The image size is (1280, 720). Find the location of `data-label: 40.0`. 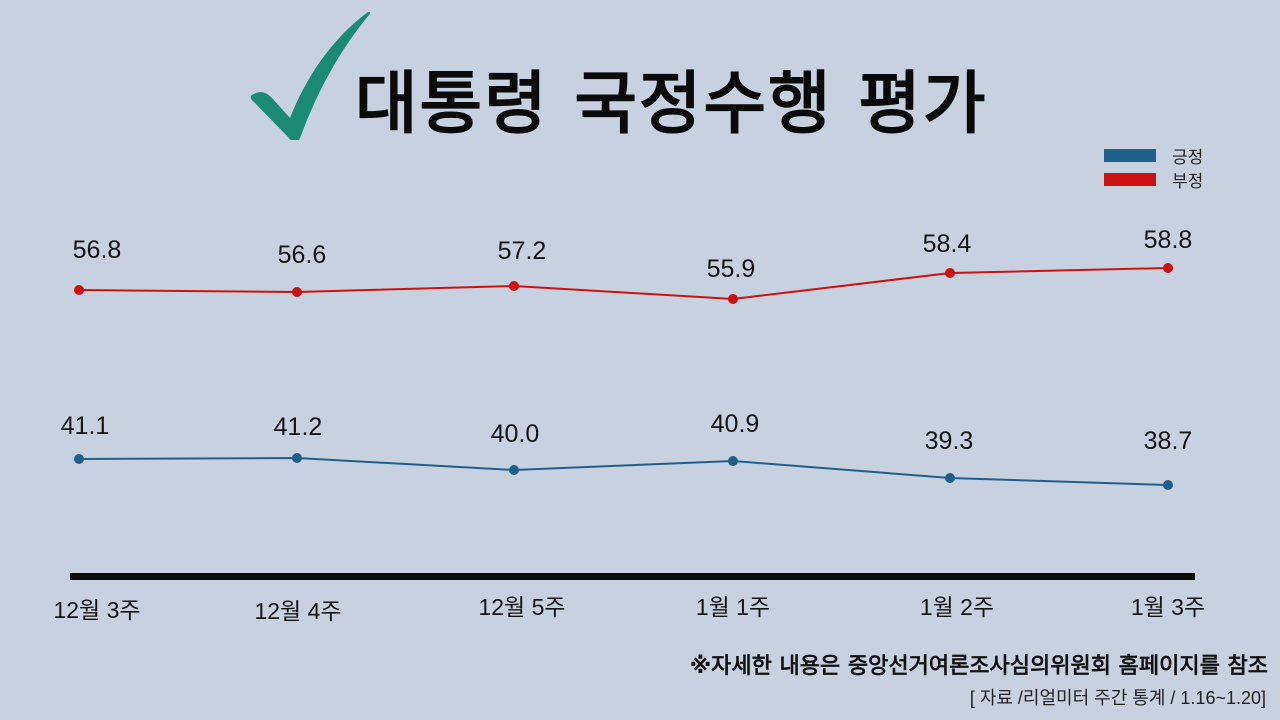

data-label: 40.0 is located at coordinates (515, 434).